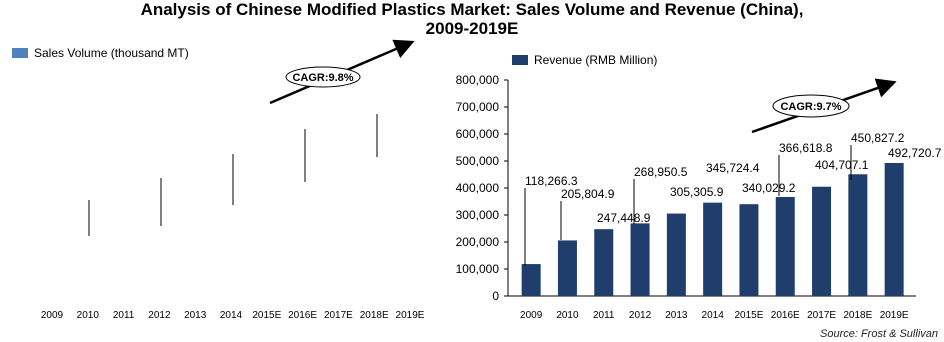 The height and width of the screenshot is (342, 944). Describe the element at coordinates (624, 218) in the screenshot. I see `revenue-data-label: 247,448.9` at that location.